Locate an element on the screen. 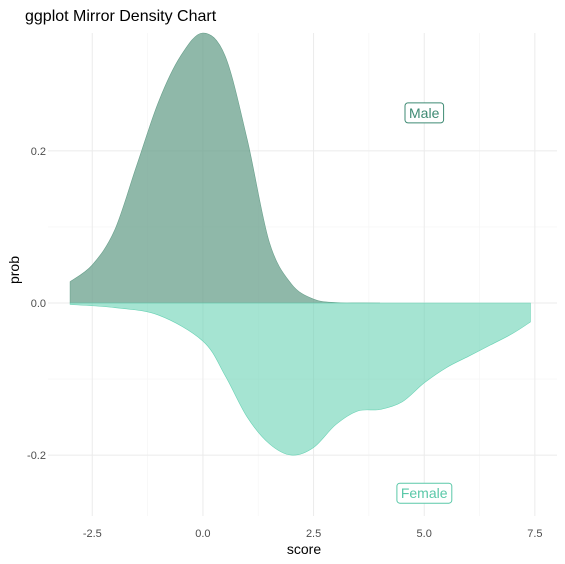  x-tick-label: 2.5 is located at coordinates (313, 534).